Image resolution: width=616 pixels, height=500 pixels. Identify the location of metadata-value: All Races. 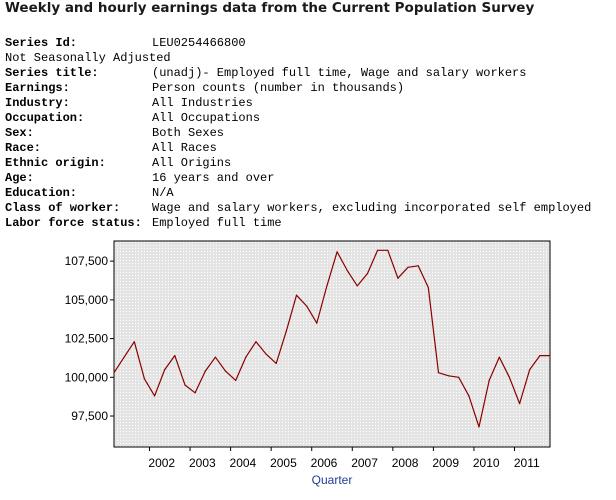
(184, 148).